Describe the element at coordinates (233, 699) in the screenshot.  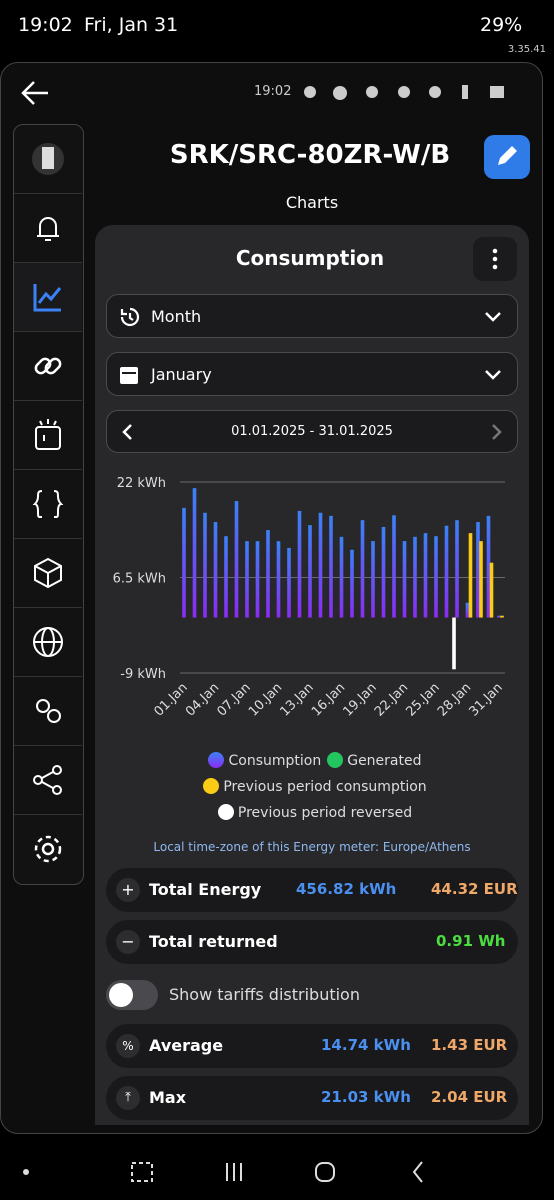
I see `x-tick-label: 07.Jan` at that location.